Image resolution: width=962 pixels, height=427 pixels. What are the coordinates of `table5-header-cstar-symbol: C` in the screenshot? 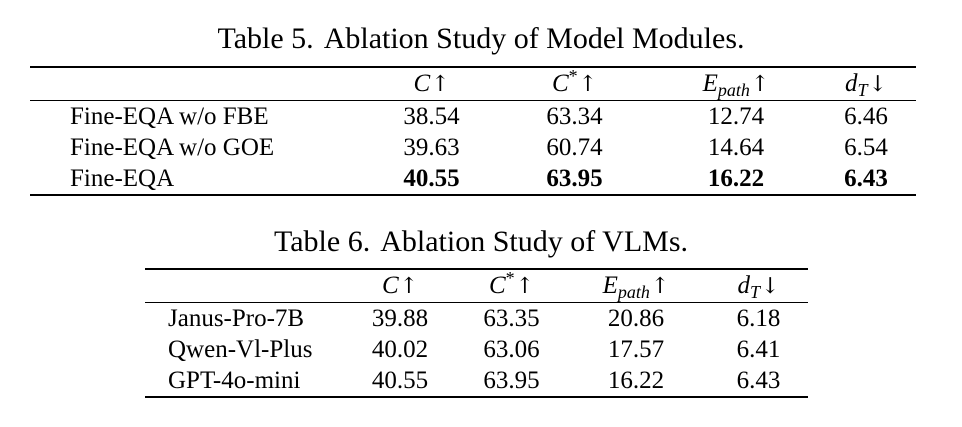 It's located at (560, 83).